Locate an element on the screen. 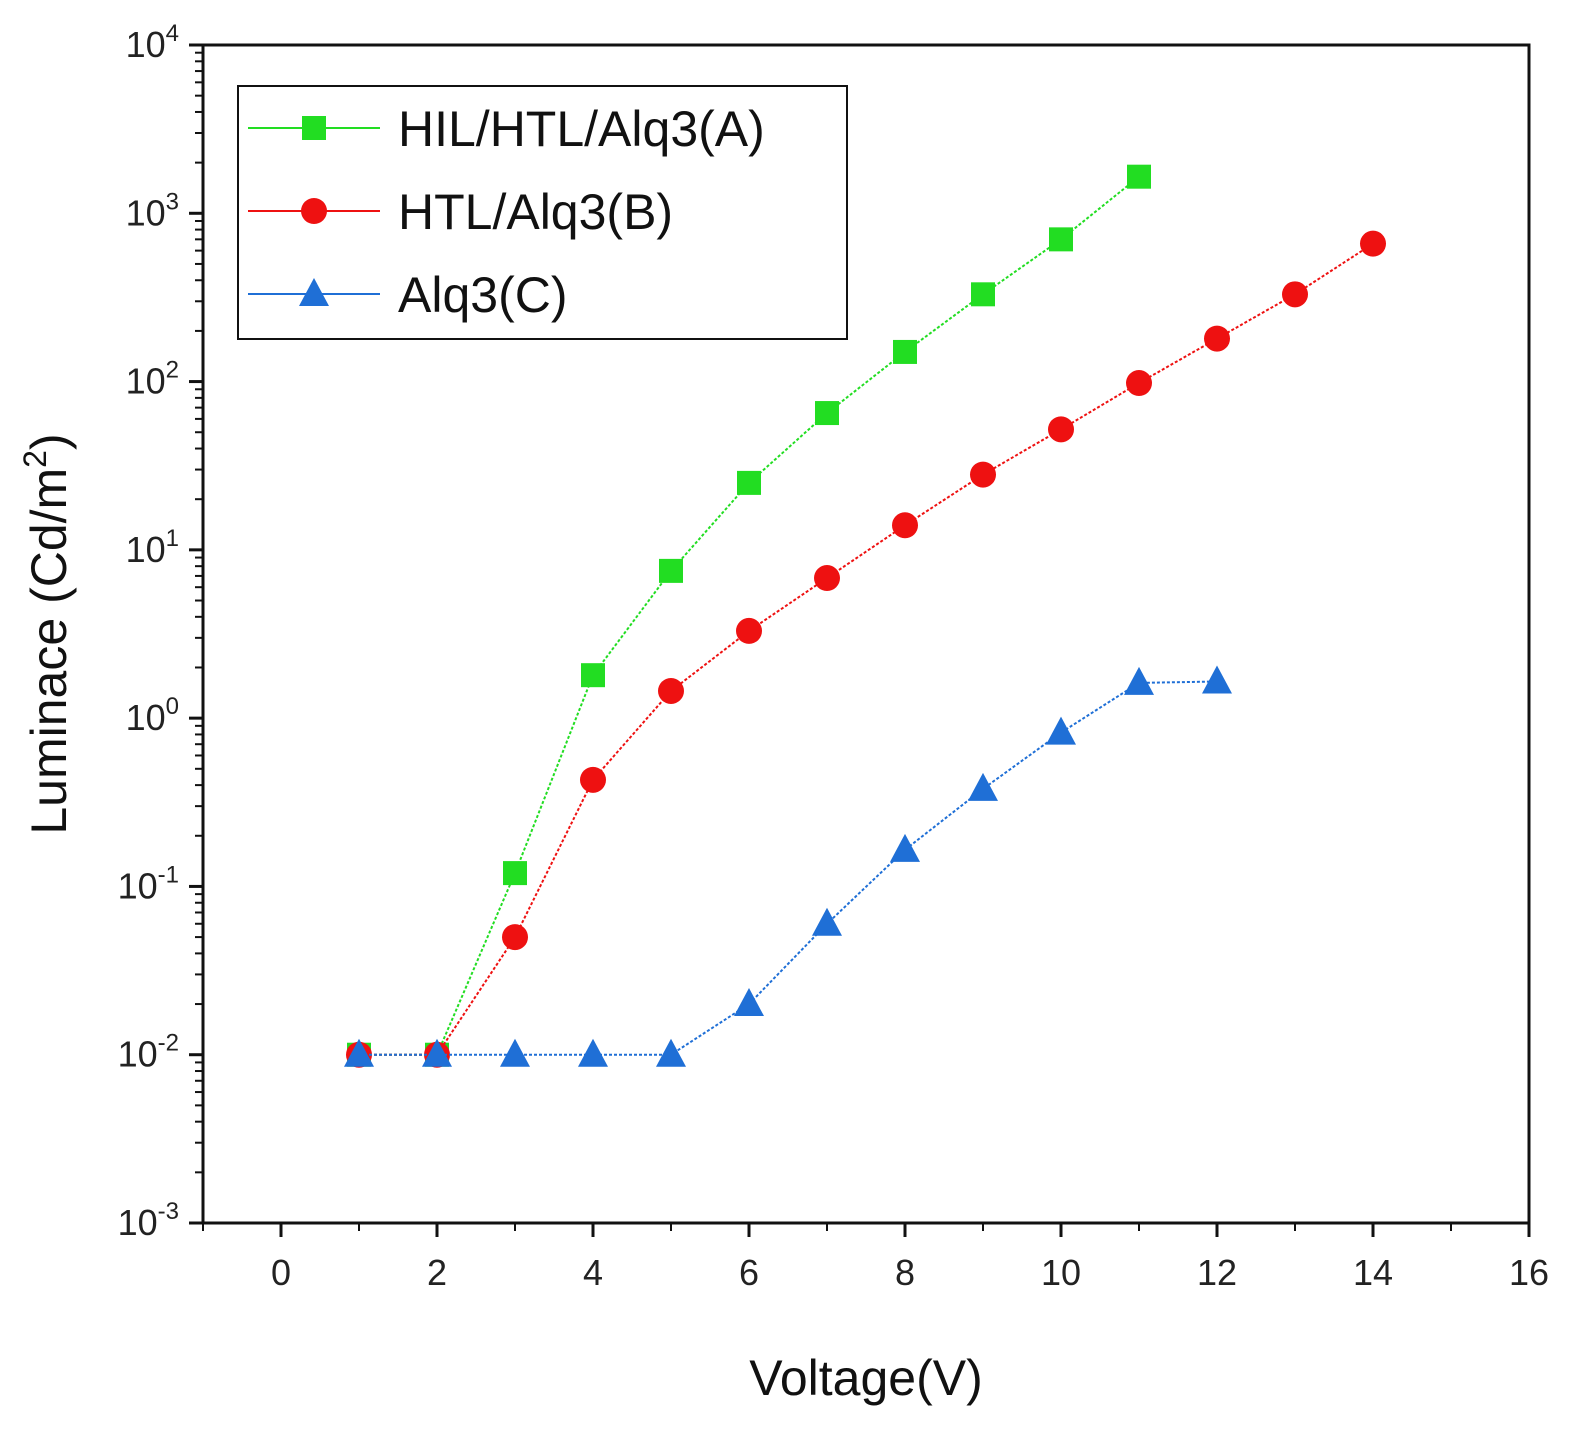 This screenshot has height=1433, width=1580. x-tick-label: 0 is located at coordinates (281, 1272).